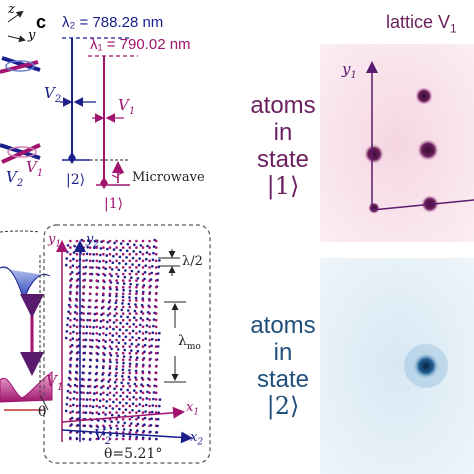  Describe the element at coordinates (41, 22) in the screenshot. I see `panel-label-c: c` at that location.